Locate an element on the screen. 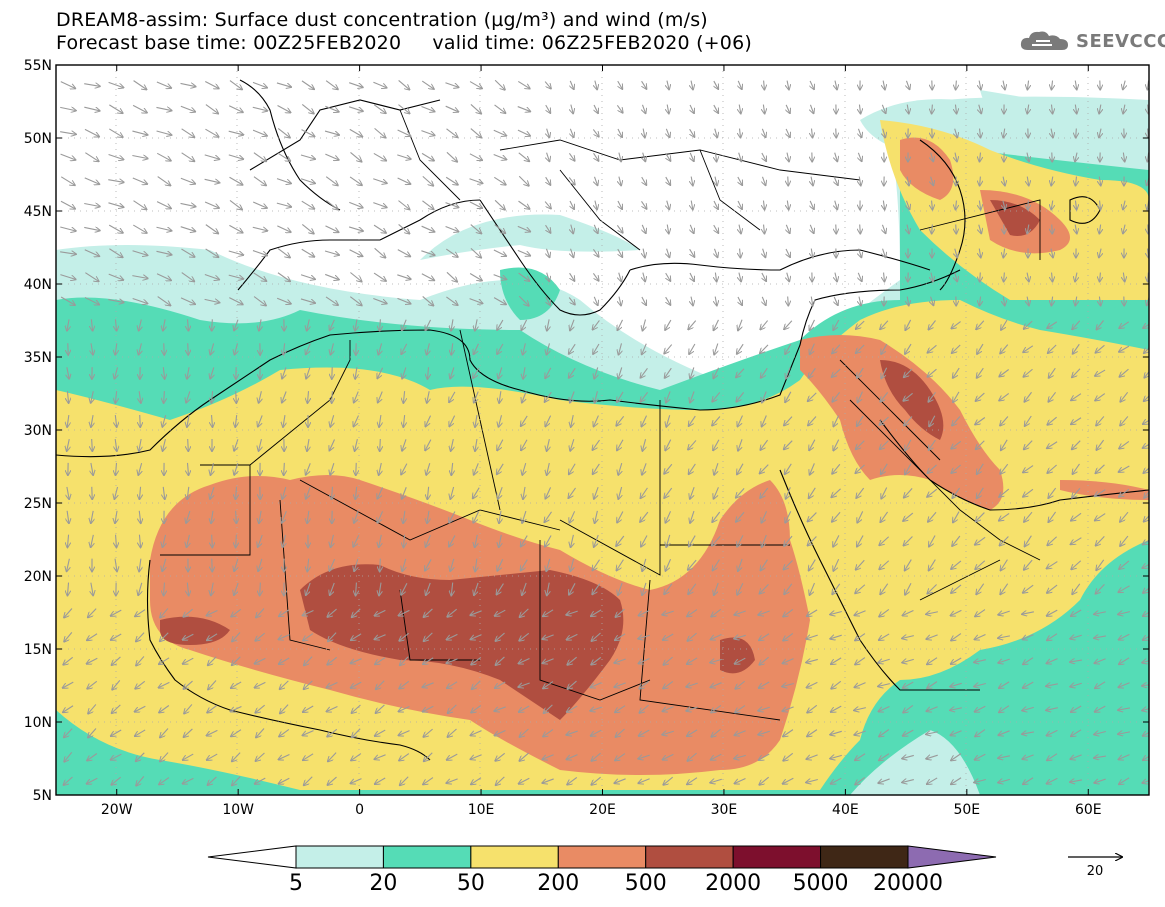 The height and width of the screenshot is (907, 1165). lon-label: 40E is located at coordinates (845, 810).